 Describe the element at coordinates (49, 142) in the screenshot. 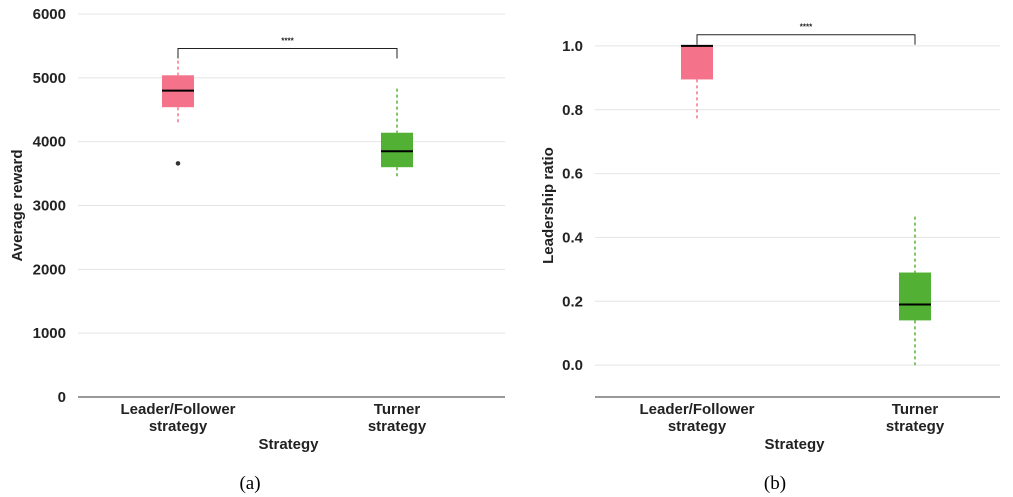

I see `y-tick-label: 4000` at that location.